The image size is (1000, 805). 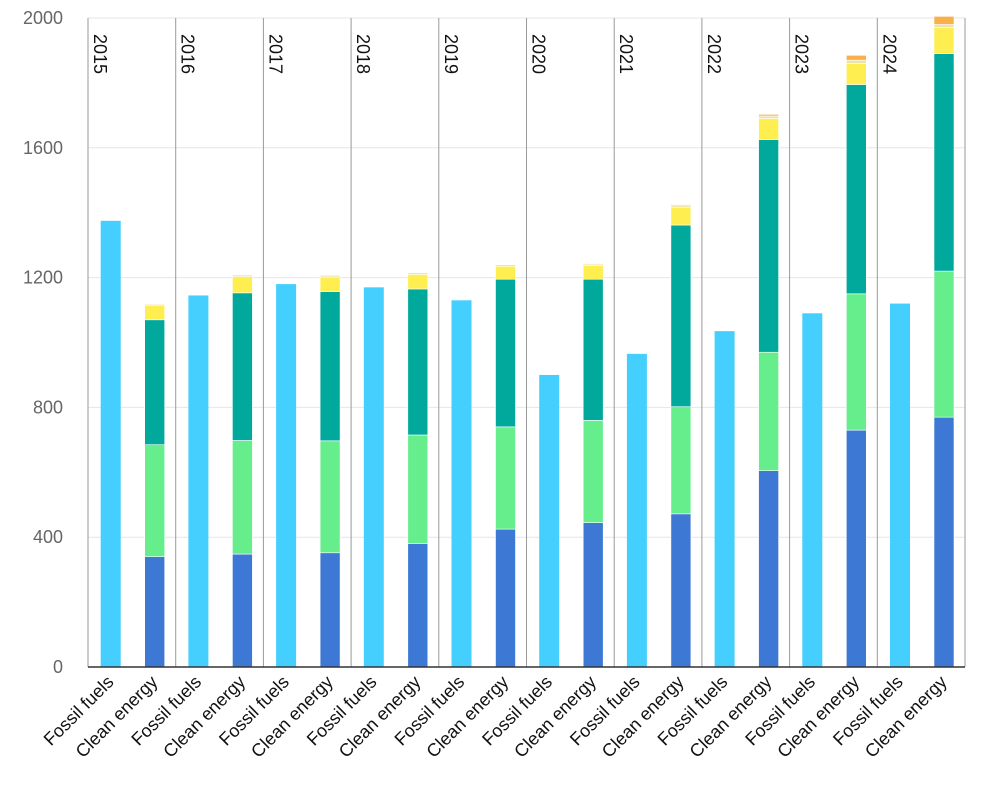 I want to click on group-label-2020: 2020, so click(x=539, y=54).